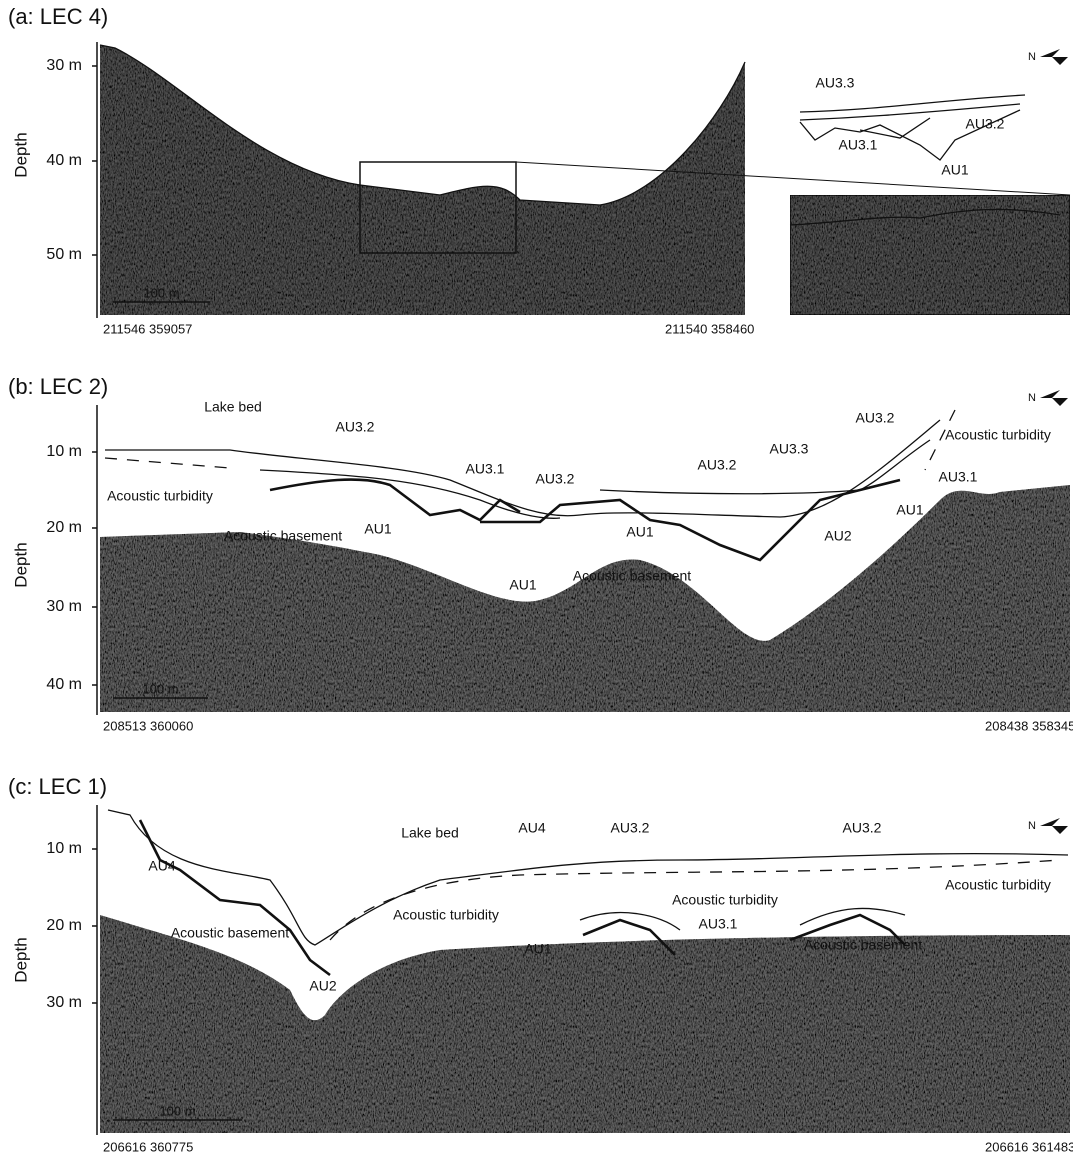  I want to click on panel-title: (c: LEC 1), so click(57, 786).